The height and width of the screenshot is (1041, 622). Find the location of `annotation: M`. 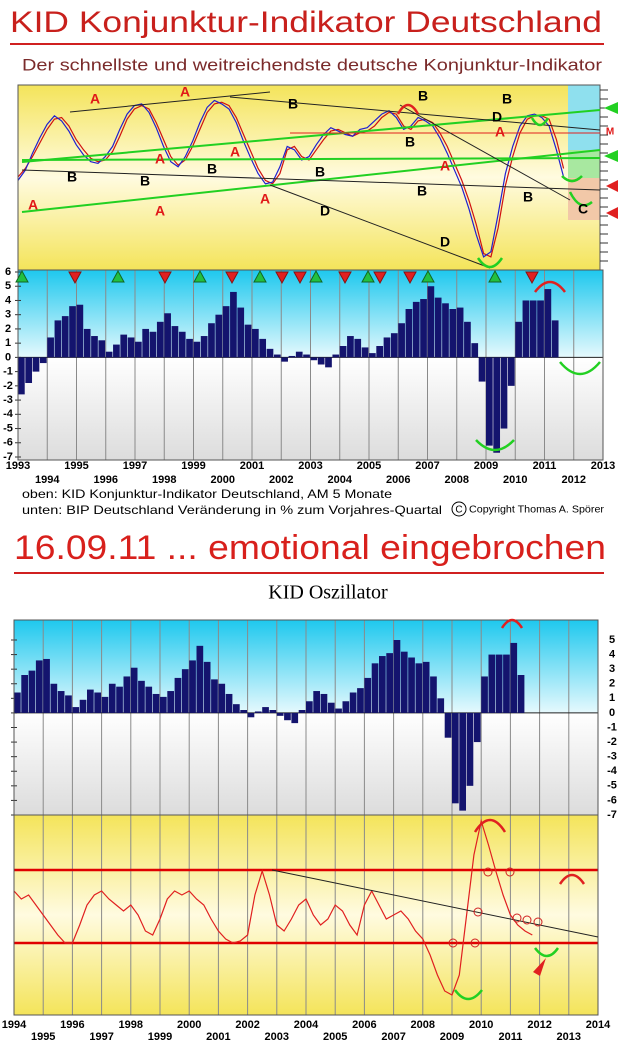

annotation: M is located at coordinates (610, 132).